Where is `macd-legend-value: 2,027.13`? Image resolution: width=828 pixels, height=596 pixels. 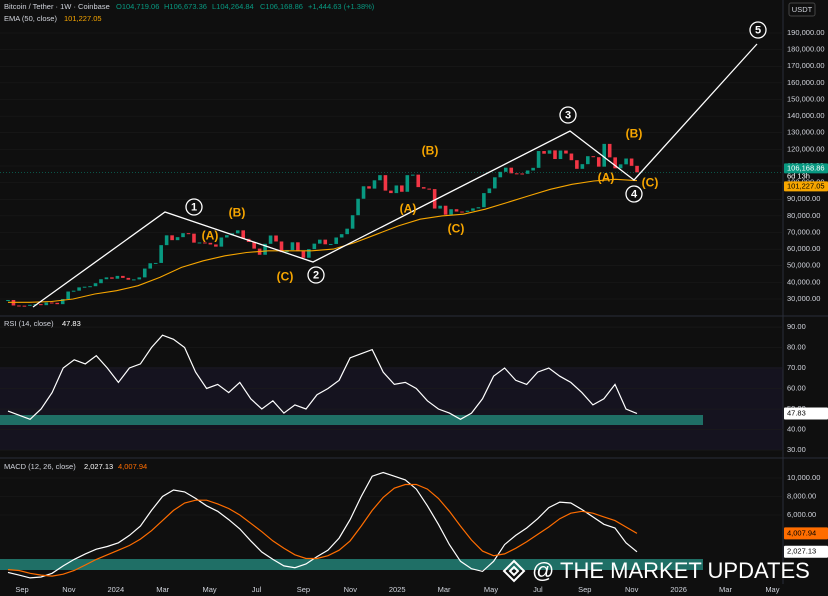
macd-legend-value: 2,027.13 is located at coordinates (98, 466).